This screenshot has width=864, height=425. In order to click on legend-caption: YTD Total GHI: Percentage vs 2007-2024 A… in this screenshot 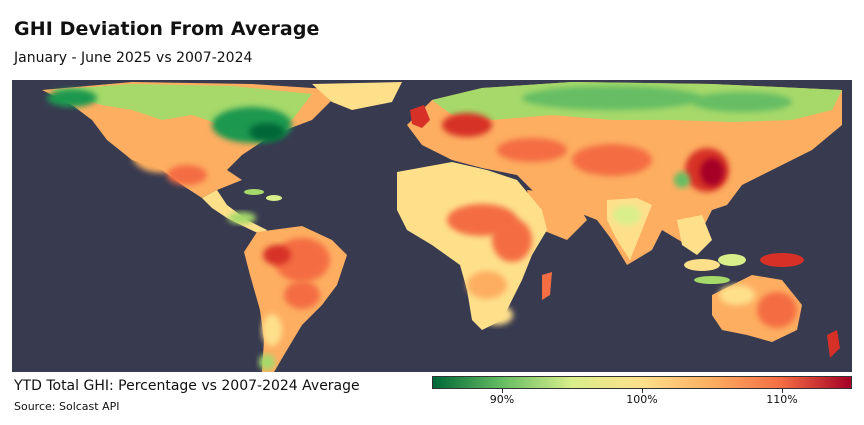, I will do `click(187, 386)`.